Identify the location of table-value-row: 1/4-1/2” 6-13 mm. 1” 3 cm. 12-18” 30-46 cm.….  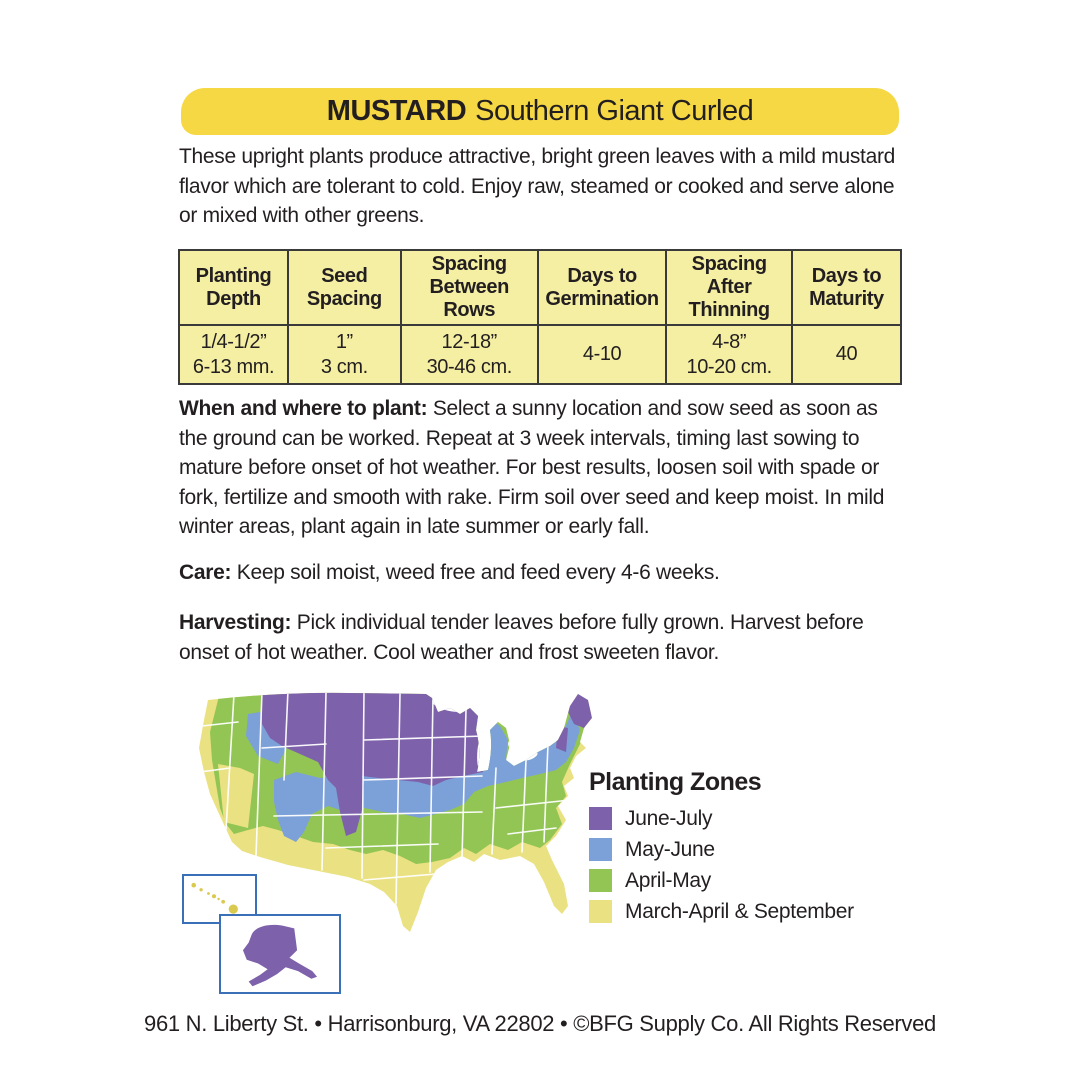
(540, 354).